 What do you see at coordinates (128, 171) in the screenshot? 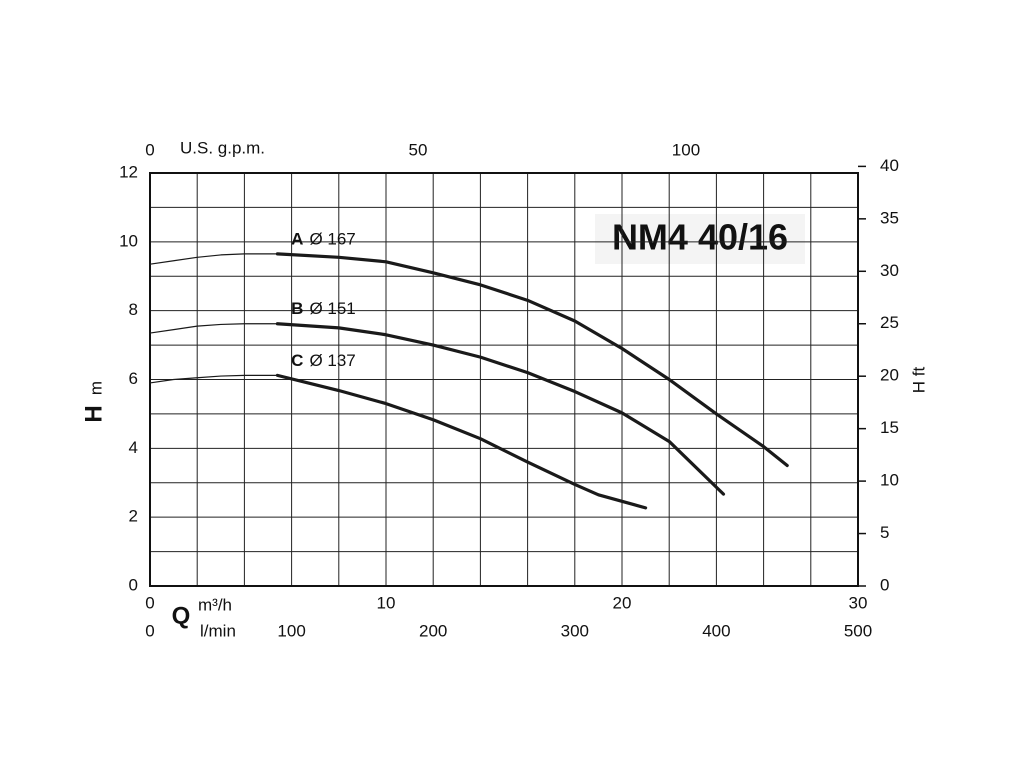
I see `y-tick-label: 12` at bounding box center [128, 171].